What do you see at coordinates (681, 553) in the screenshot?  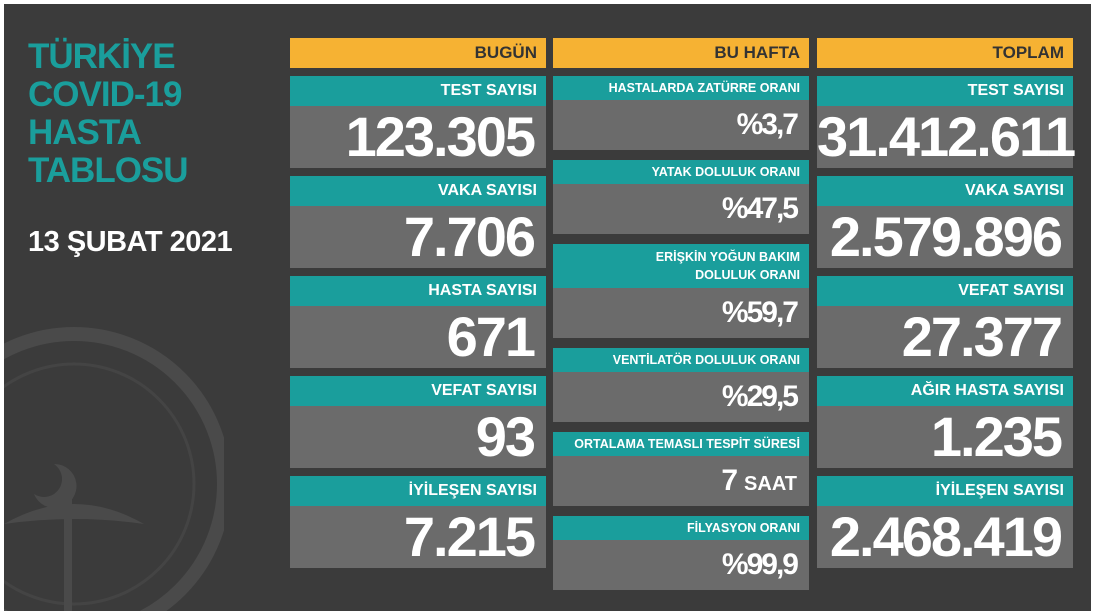 I see `stat-box: FİLYASYON ORANI %99,9` at bounding box center [681, 553].